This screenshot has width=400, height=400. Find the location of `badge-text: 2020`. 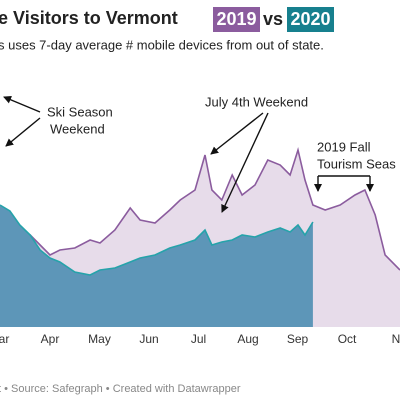

badge-text: 2020 is located at coordinates (310, 19).